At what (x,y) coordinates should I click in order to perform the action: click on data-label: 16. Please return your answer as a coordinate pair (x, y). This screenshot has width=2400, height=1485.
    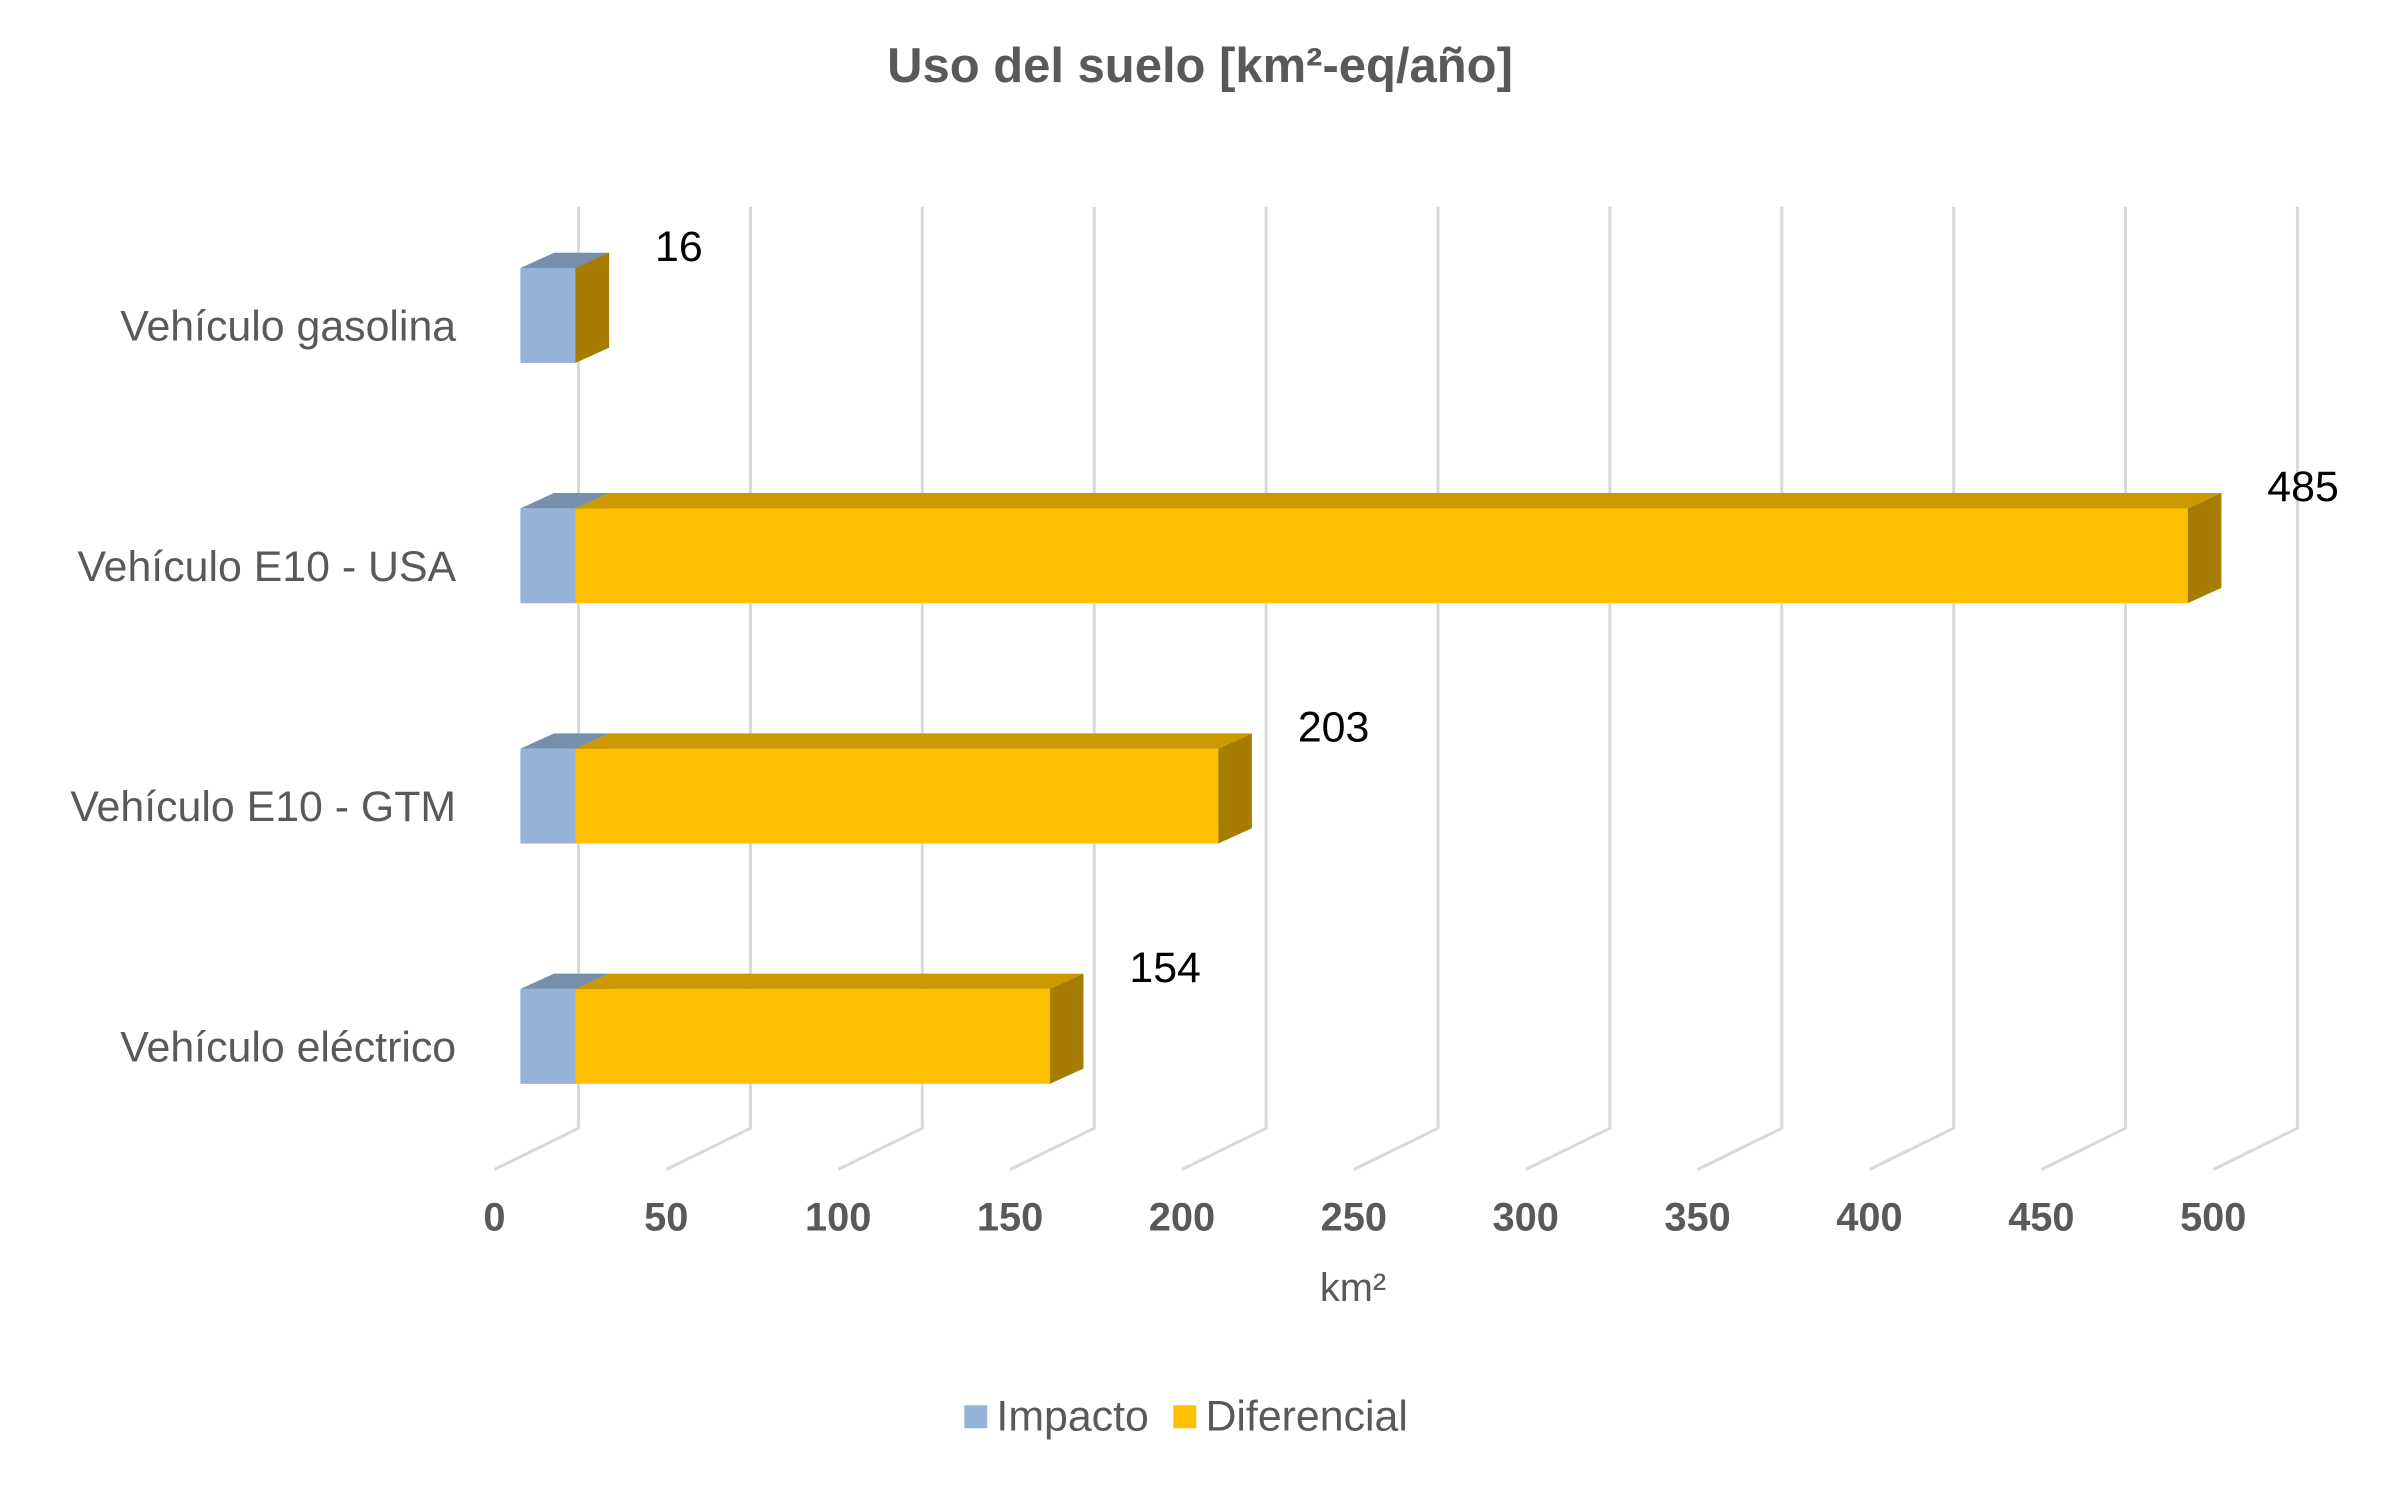
    Looking at the image, I should click on (679, 247).